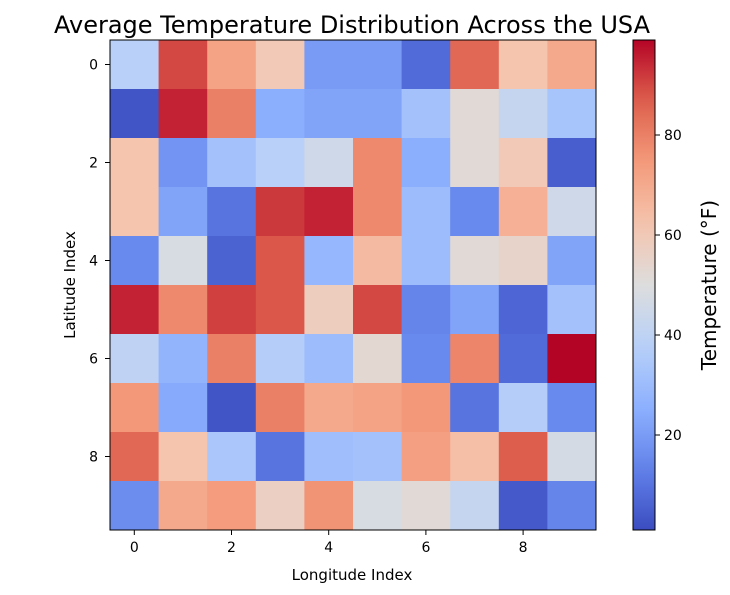 The image size is (730, 595). Describe the element at coordinates (280, 457) in the screenshot. I see `heatmap-cell-r8-c3` at that location.